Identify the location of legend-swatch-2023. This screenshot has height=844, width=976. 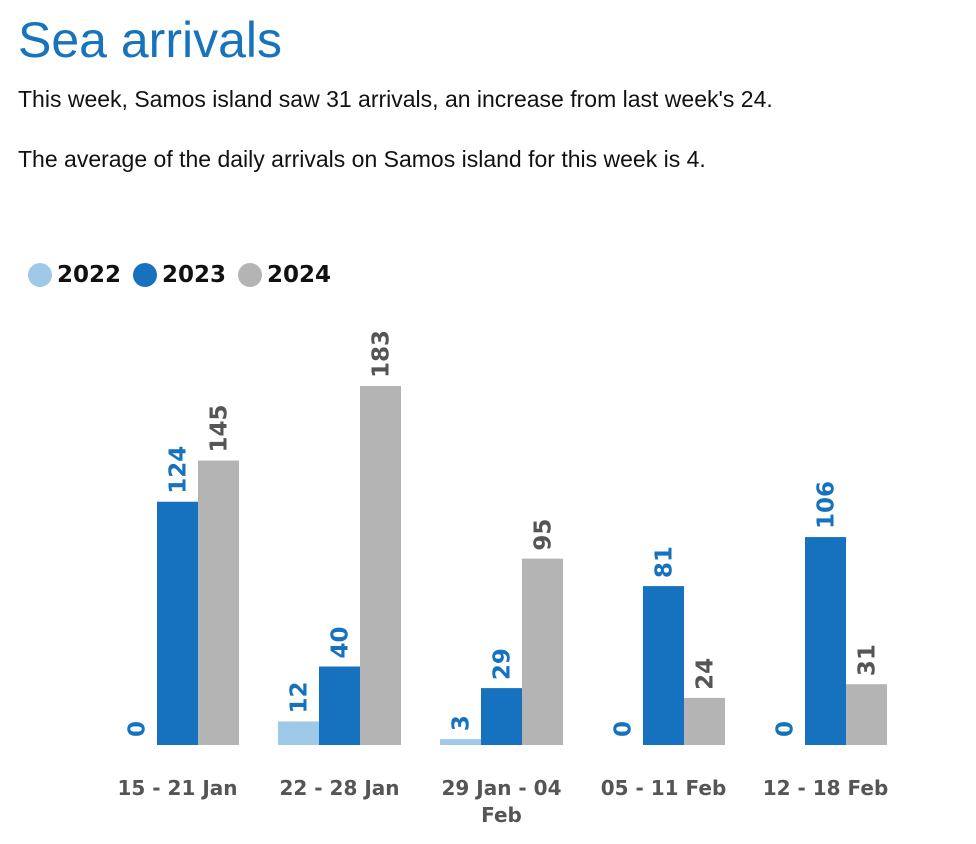
(145, 275).